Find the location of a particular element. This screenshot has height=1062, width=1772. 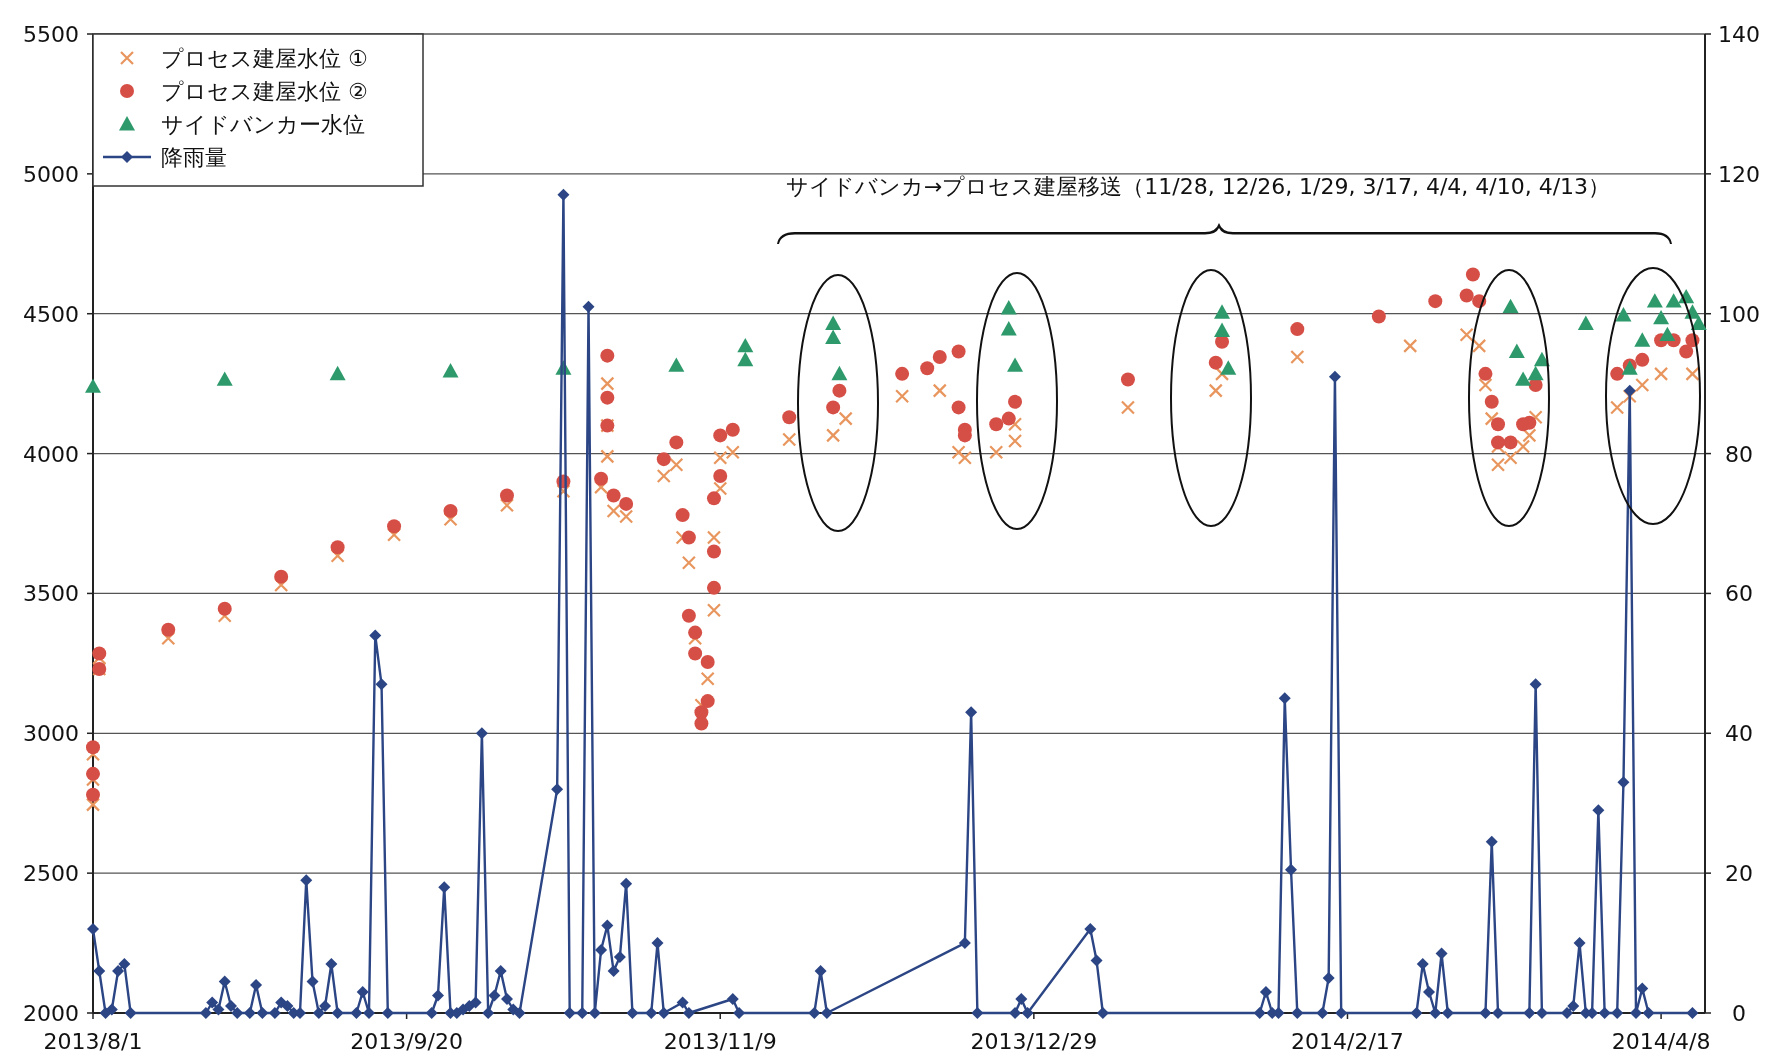

x-tick-label: 2013/8/1 is located at coordinates (93, 1041).